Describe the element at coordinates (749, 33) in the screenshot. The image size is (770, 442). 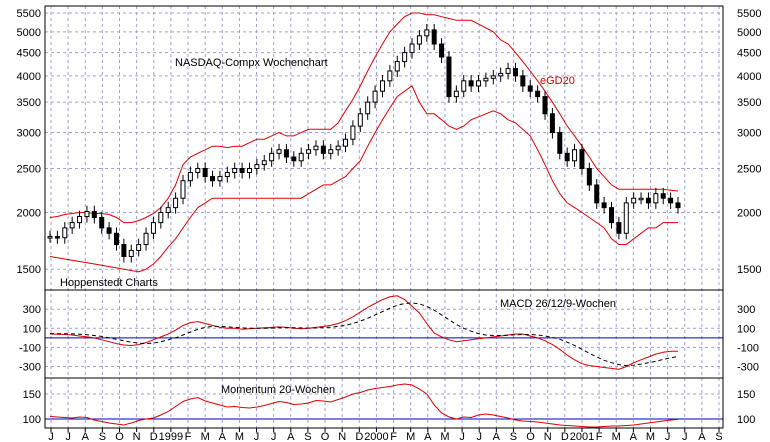
I see `y-tick-label-right: 5000` at that location.